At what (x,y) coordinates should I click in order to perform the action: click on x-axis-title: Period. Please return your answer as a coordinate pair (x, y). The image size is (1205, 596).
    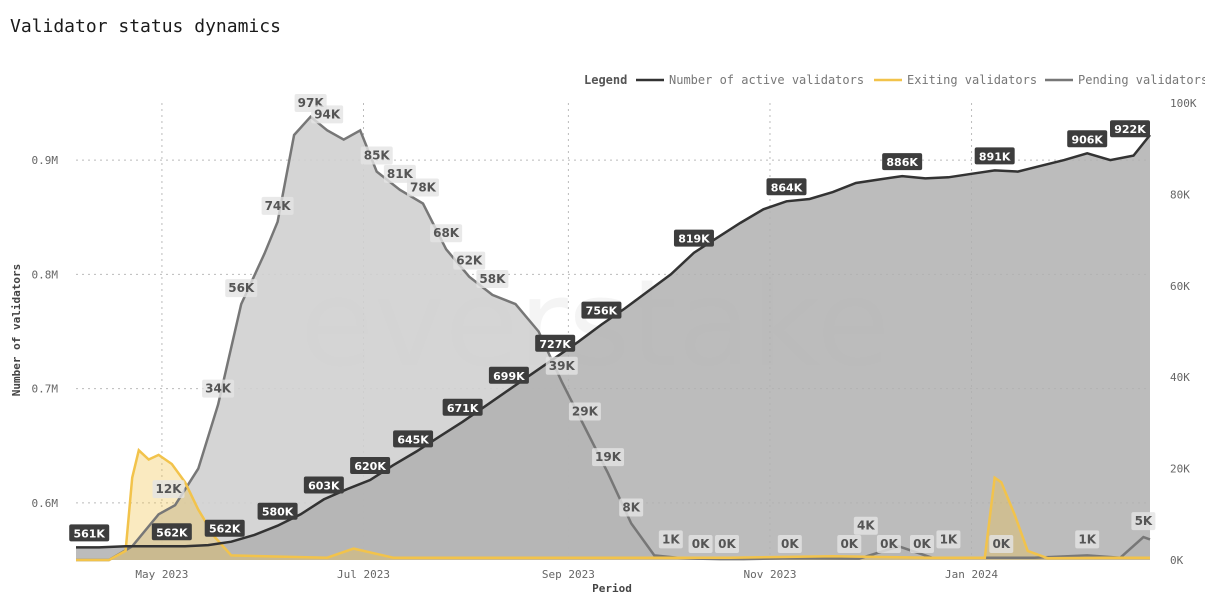
    Looking at the image, I should click on (612, 588).